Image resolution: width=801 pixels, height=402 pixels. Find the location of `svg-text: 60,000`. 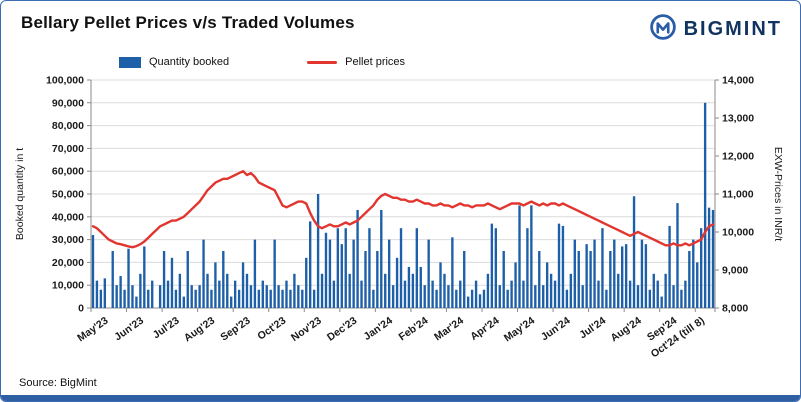

svg-text: 60,000 is located at coordinates (68, 172).